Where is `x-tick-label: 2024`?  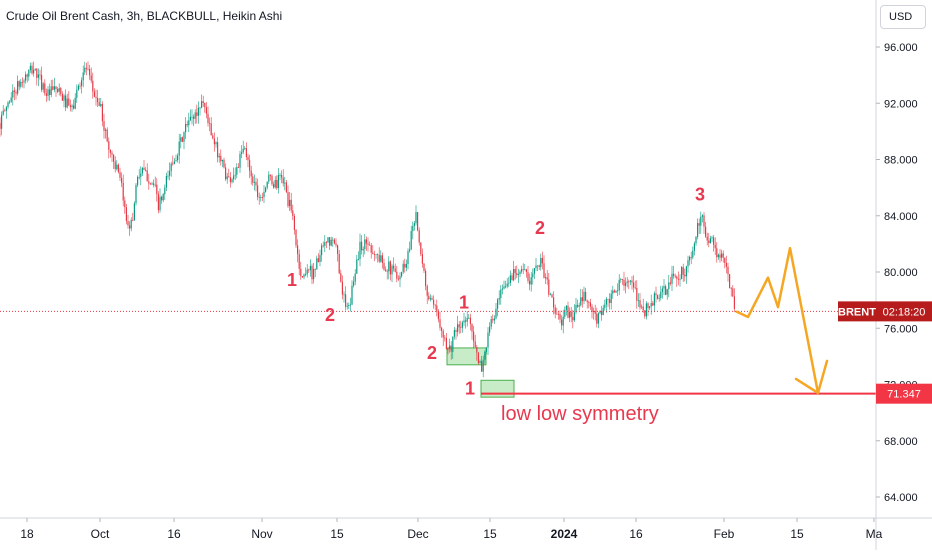 x-tick-label: 2024 is located at coordinates (564, 534).